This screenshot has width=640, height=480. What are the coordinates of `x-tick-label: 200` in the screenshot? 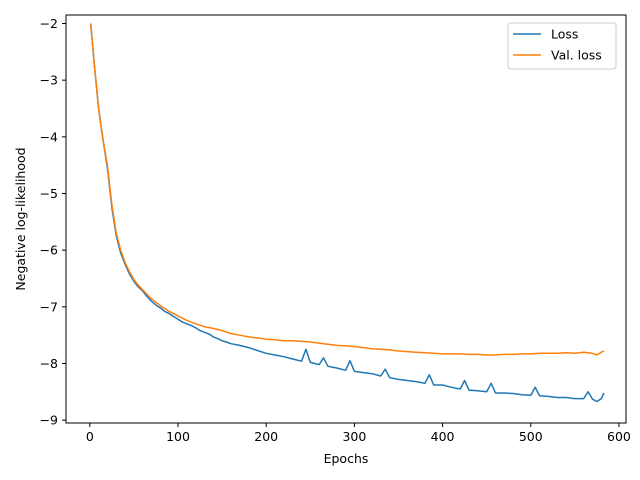 It's located at (266, 436).